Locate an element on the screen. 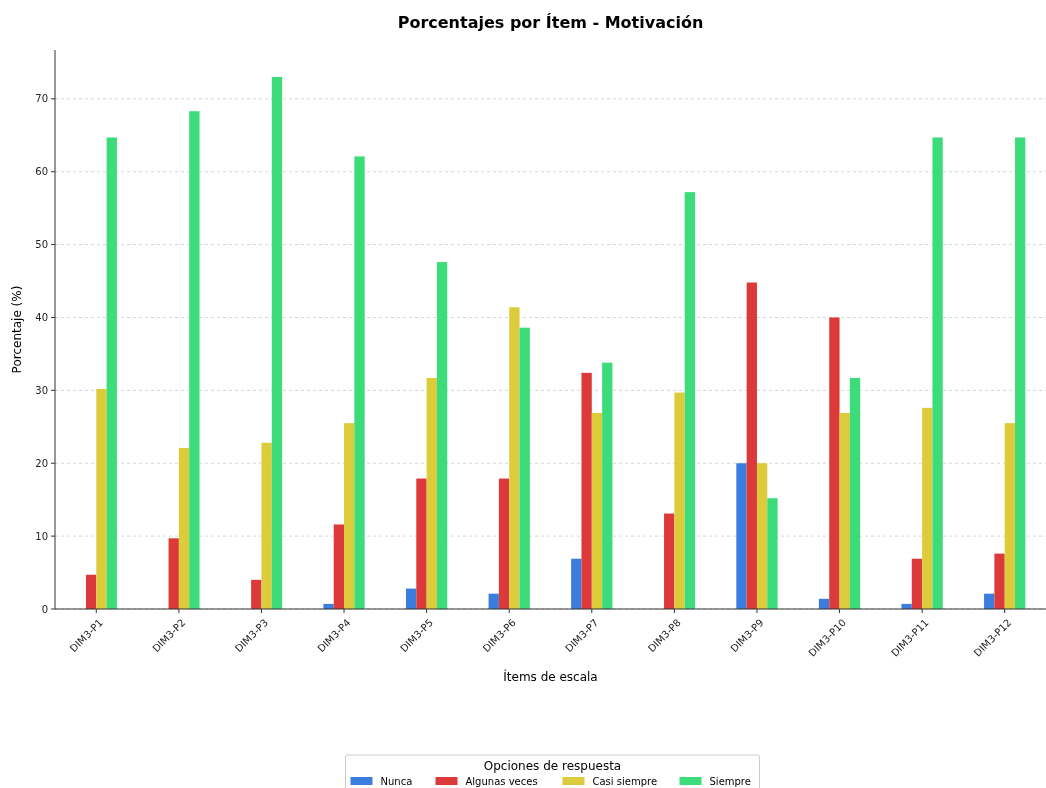 Image resolution: width=1046 pixels, height=788 pixels. chart-title: Porcentajes por Ítem - Motivación is located at coordinates (550, 22).